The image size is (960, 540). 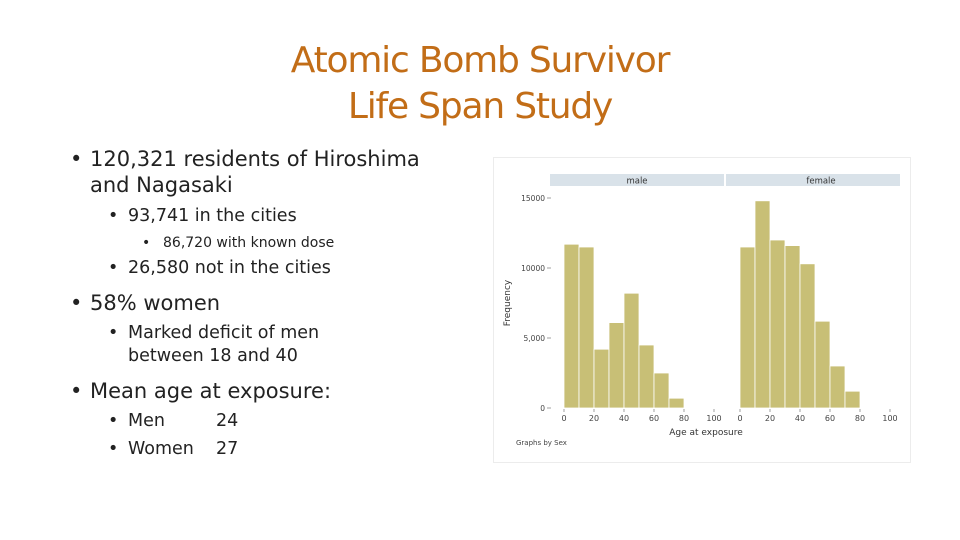 I want to click on x-tick-label-female-60: 60, so click(x=830, y=418).